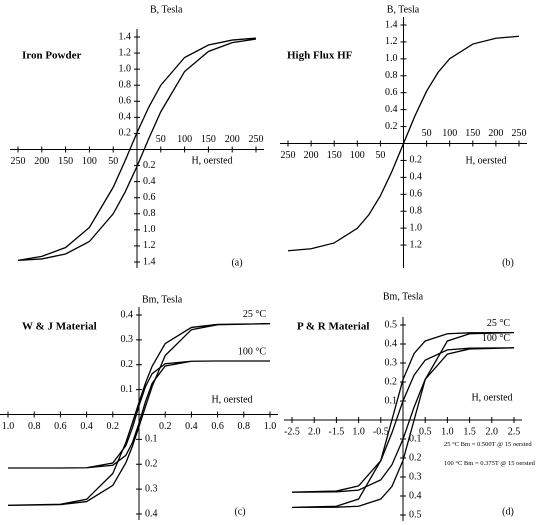  What do you see at coordinates (469, 431) in the screenshot?
I see `x-tick-label: 1.5` at bounding box center [469, 431].